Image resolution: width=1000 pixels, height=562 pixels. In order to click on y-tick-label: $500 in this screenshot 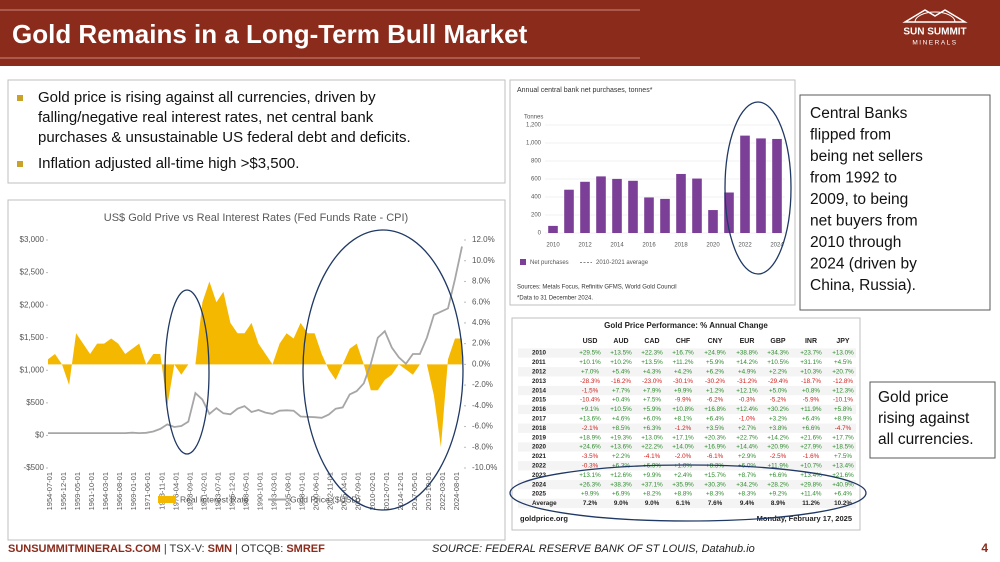, I will do `click(35, 402)`.